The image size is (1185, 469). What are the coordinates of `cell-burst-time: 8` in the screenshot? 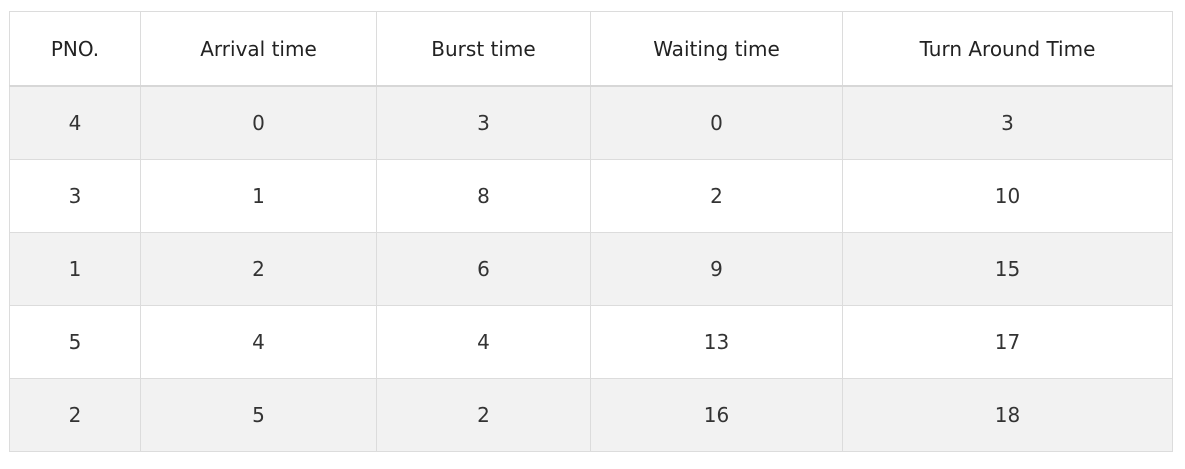 It's located at (483, 196).